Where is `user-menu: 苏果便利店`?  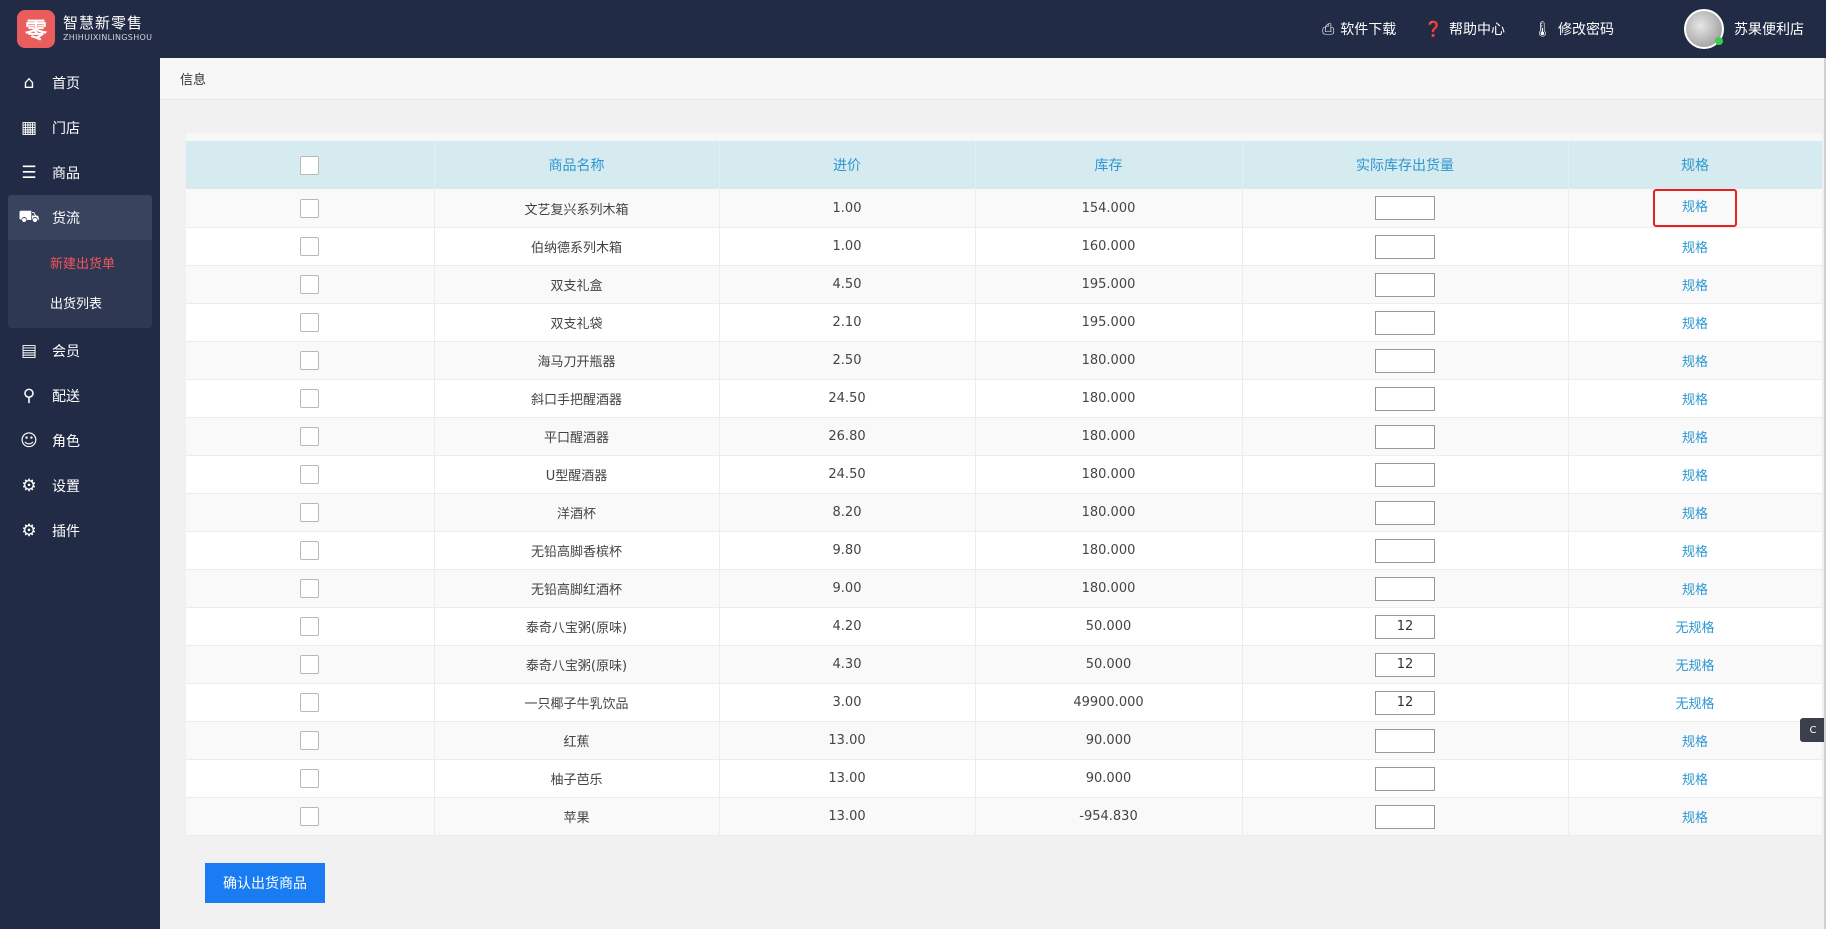
user-menu: 苏果便利店 is located at coordinates (1744, 29).